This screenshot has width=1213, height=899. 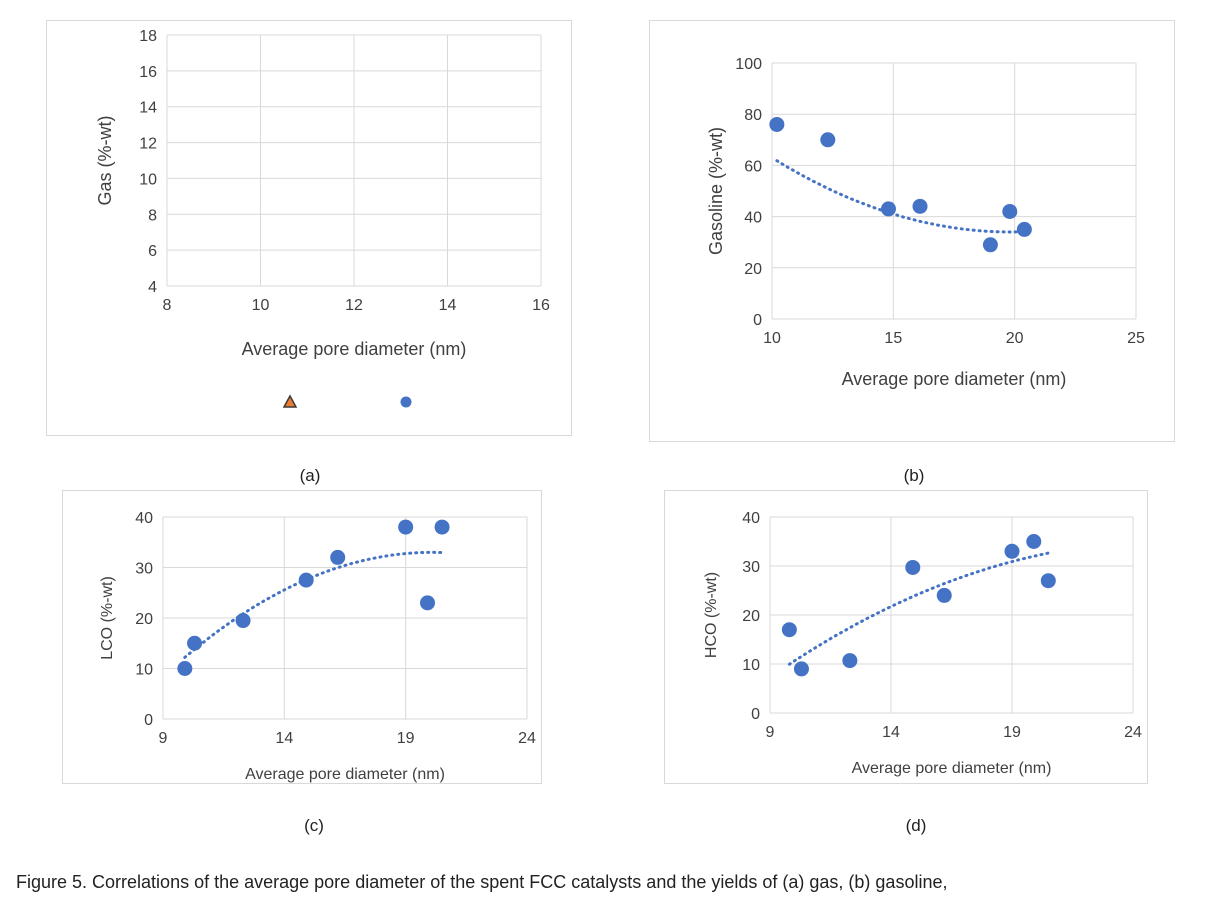 I want to click on y-axis-label: Gas (%-wt), so click(x=105, y=161).